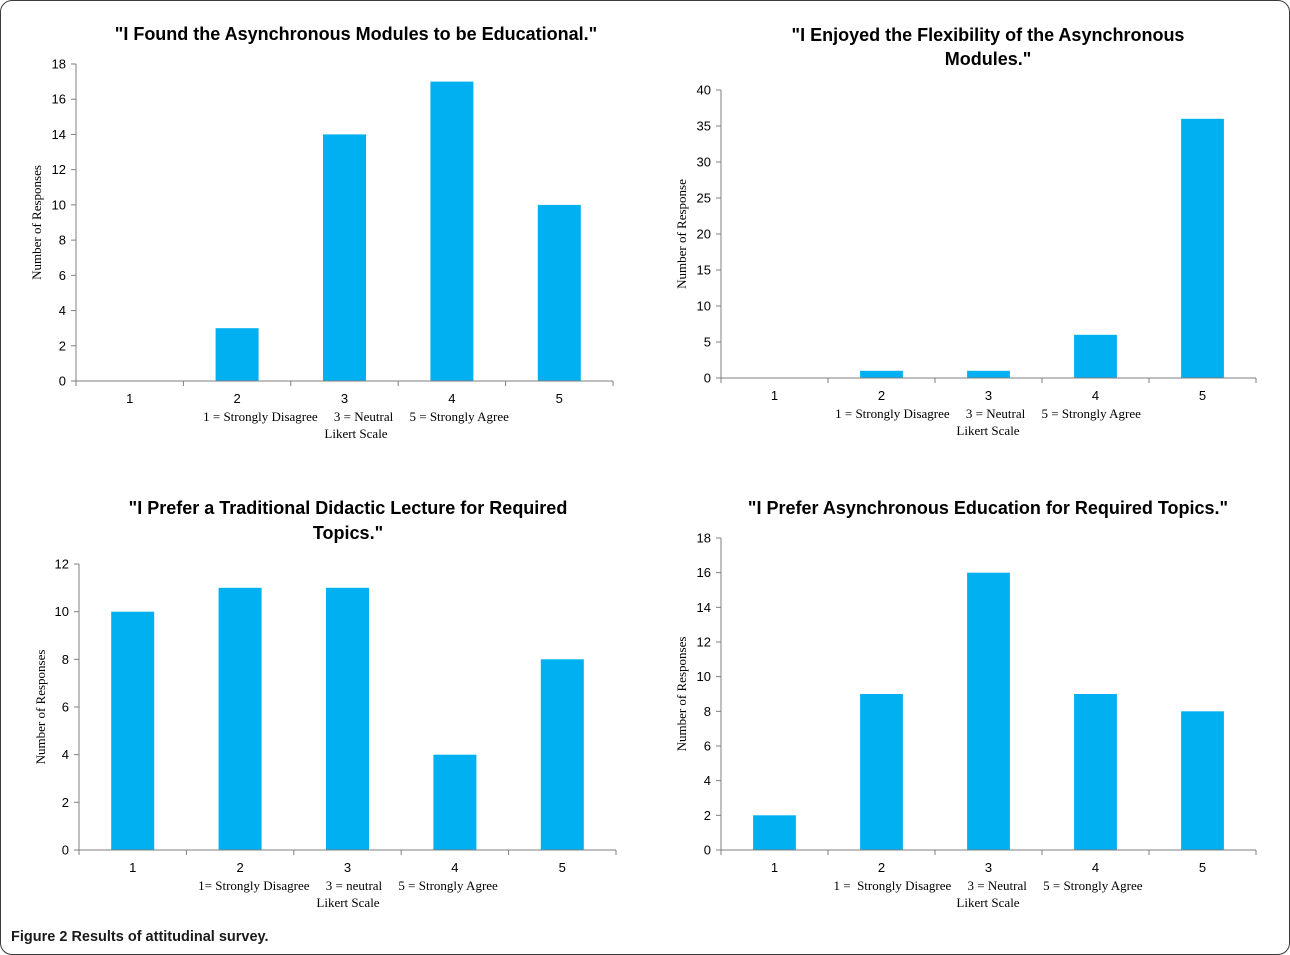 The width and height of the screenshot is (1290, 955). I want to click on caption-text: Results of attitudinal survey., so click(170, 937).